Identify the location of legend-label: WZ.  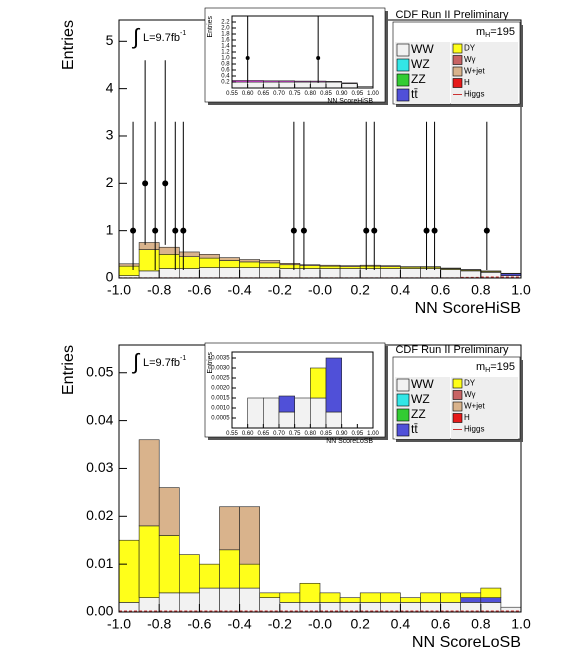
(420, 64).